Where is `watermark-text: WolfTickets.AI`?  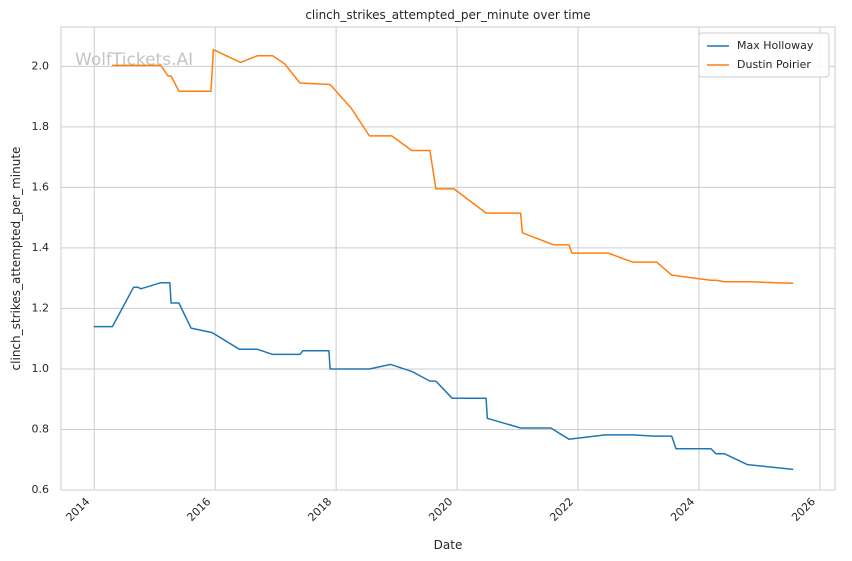
watermark-text: WolfTickets.AI is located at coordinates (134, 60).